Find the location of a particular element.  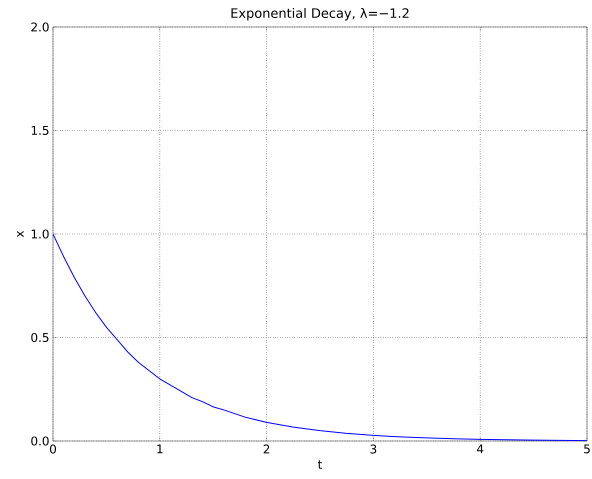

y-tick-label: 1.5 is located at coordinates (40, 130).